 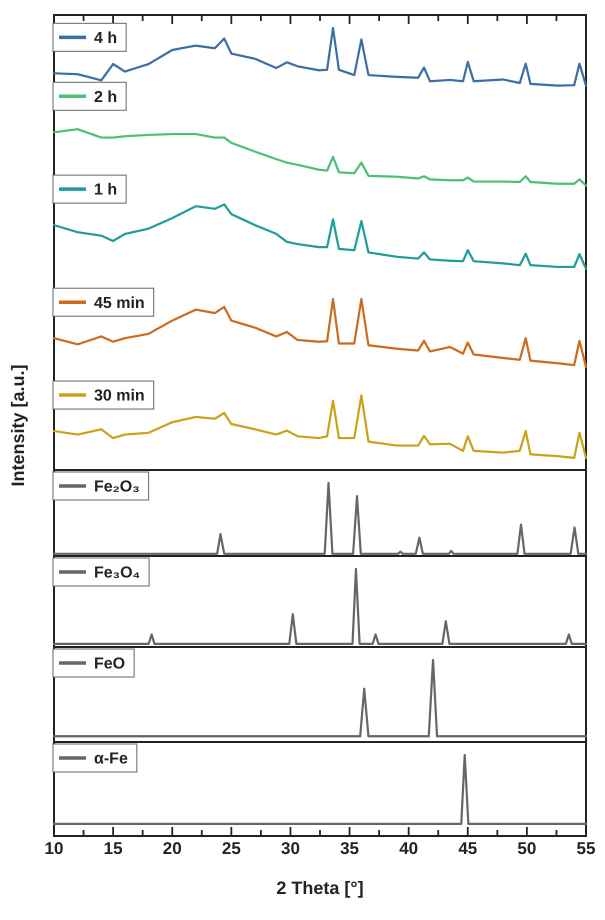 I want to click on x-tick-label: 55, so click(x=586, y=848).